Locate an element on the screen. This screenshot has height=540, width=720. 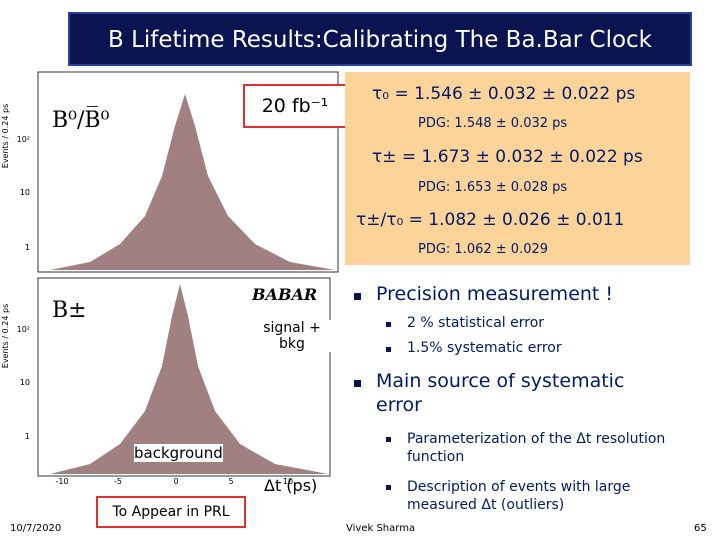
pdg-value: PDG: 1.653 ± 0.028 ps is located at coordinates (493, 187).